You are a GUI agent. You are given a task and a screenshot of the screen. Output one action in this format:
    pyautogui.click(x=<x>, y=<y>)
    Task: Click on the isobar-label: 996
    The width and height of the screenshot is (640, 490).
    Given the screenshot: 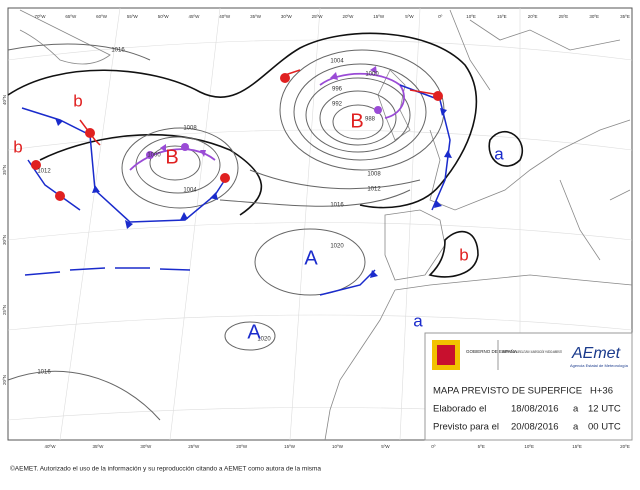 What is the action you would take?
    pyautogui.click(x=337, y=90)
    